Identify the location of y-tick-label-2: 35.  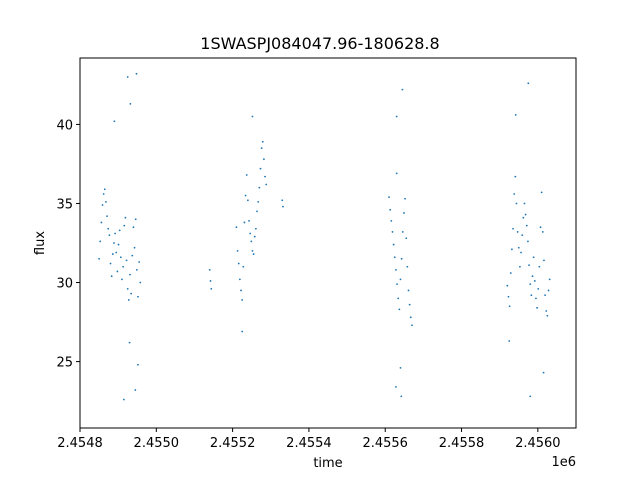
(64, 204).